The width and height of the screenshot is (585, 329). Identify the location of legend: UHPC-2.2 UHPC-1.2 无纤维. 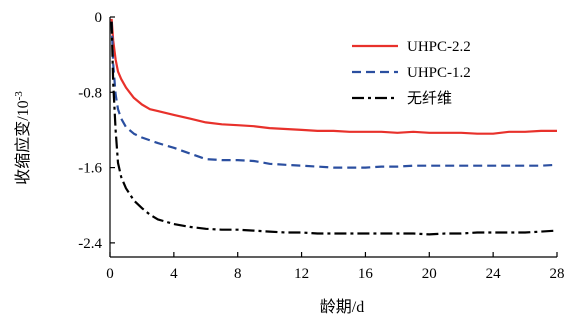
(411, 73).